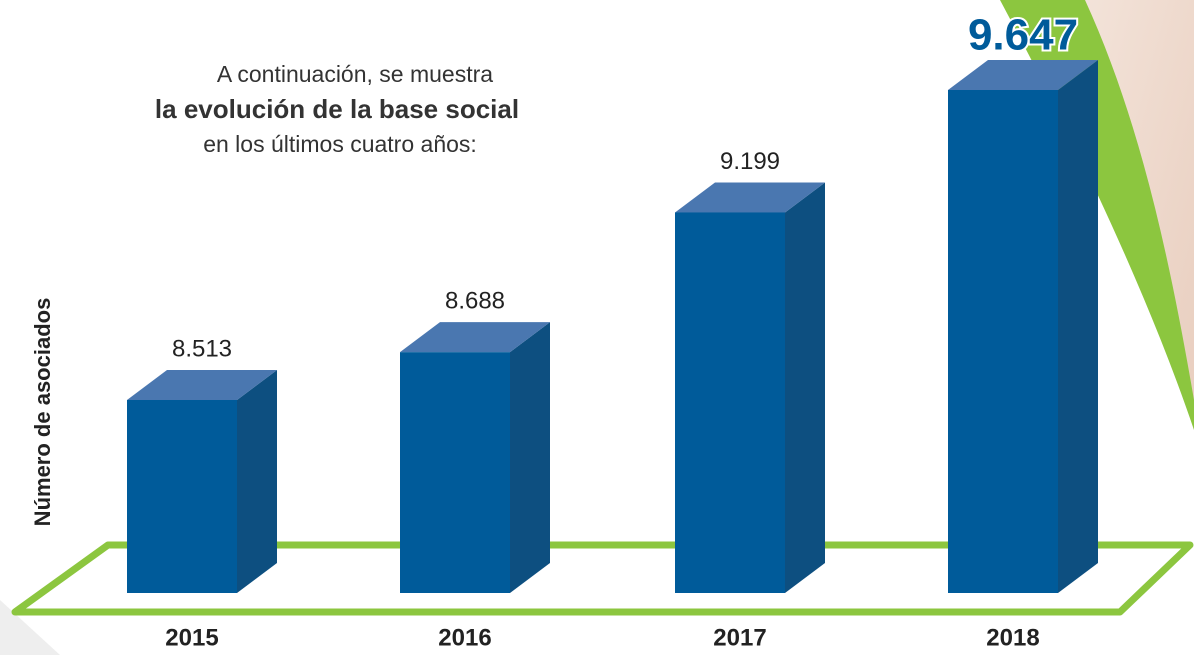 The height and width of the screenshot is (655, 1194). What do you see at coordinates (1012, 637) in the screenshot?
I see `x-tick-label: 2018` at bounding box center [1012, 637].